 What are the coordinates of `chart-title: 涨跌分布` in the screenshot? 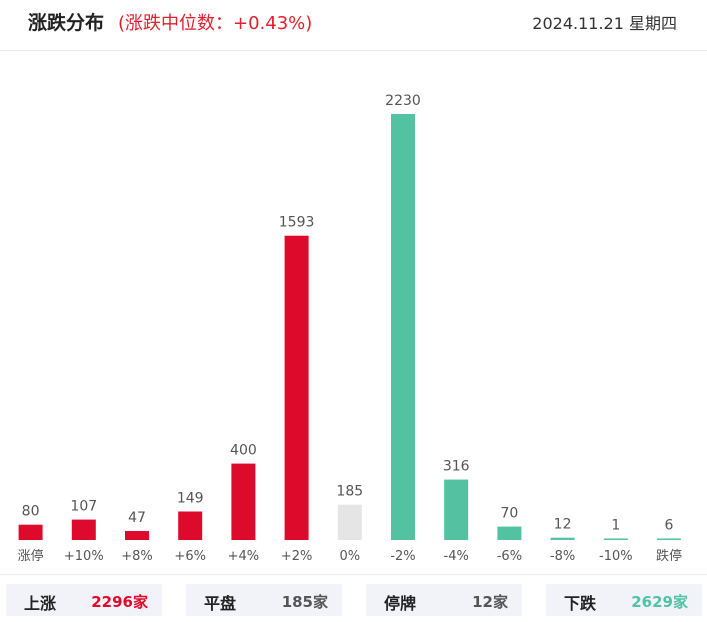 It's located at (66, 23).